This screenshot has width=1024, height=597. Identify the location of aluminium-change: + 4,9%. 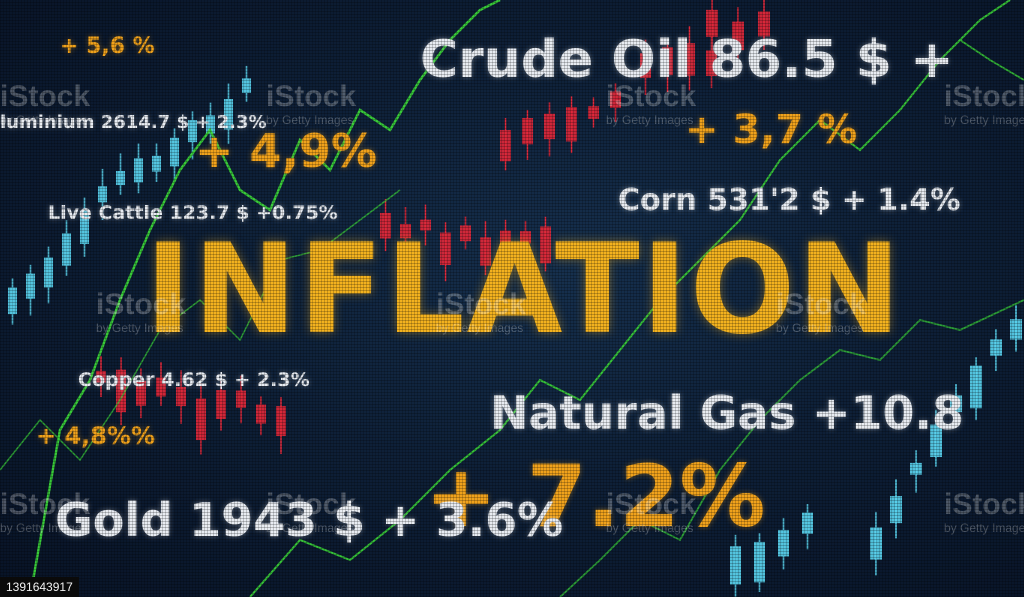
(286, 151).